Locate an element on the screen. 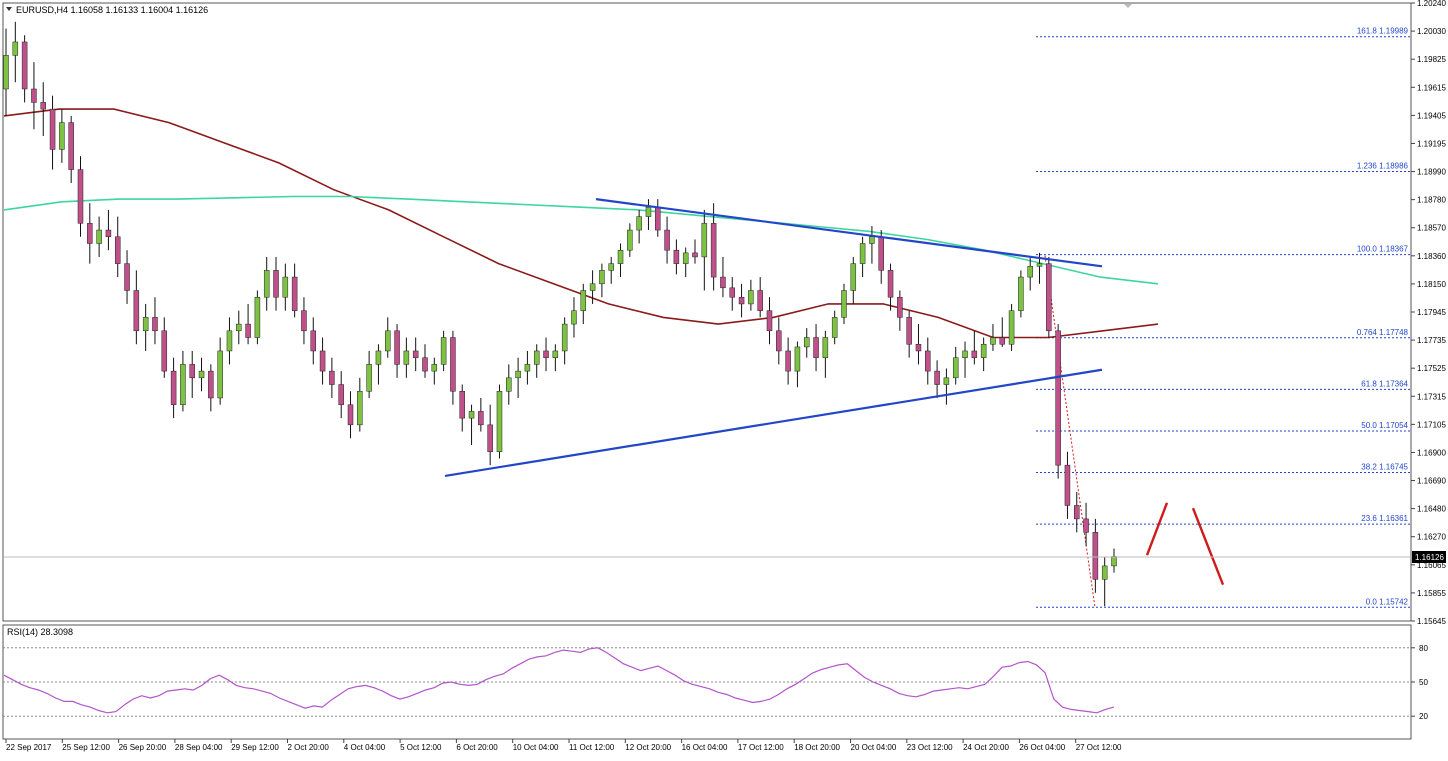 This screenshot has width=1448, height=761. projection-arrows is located at coordinates (1185, 544).